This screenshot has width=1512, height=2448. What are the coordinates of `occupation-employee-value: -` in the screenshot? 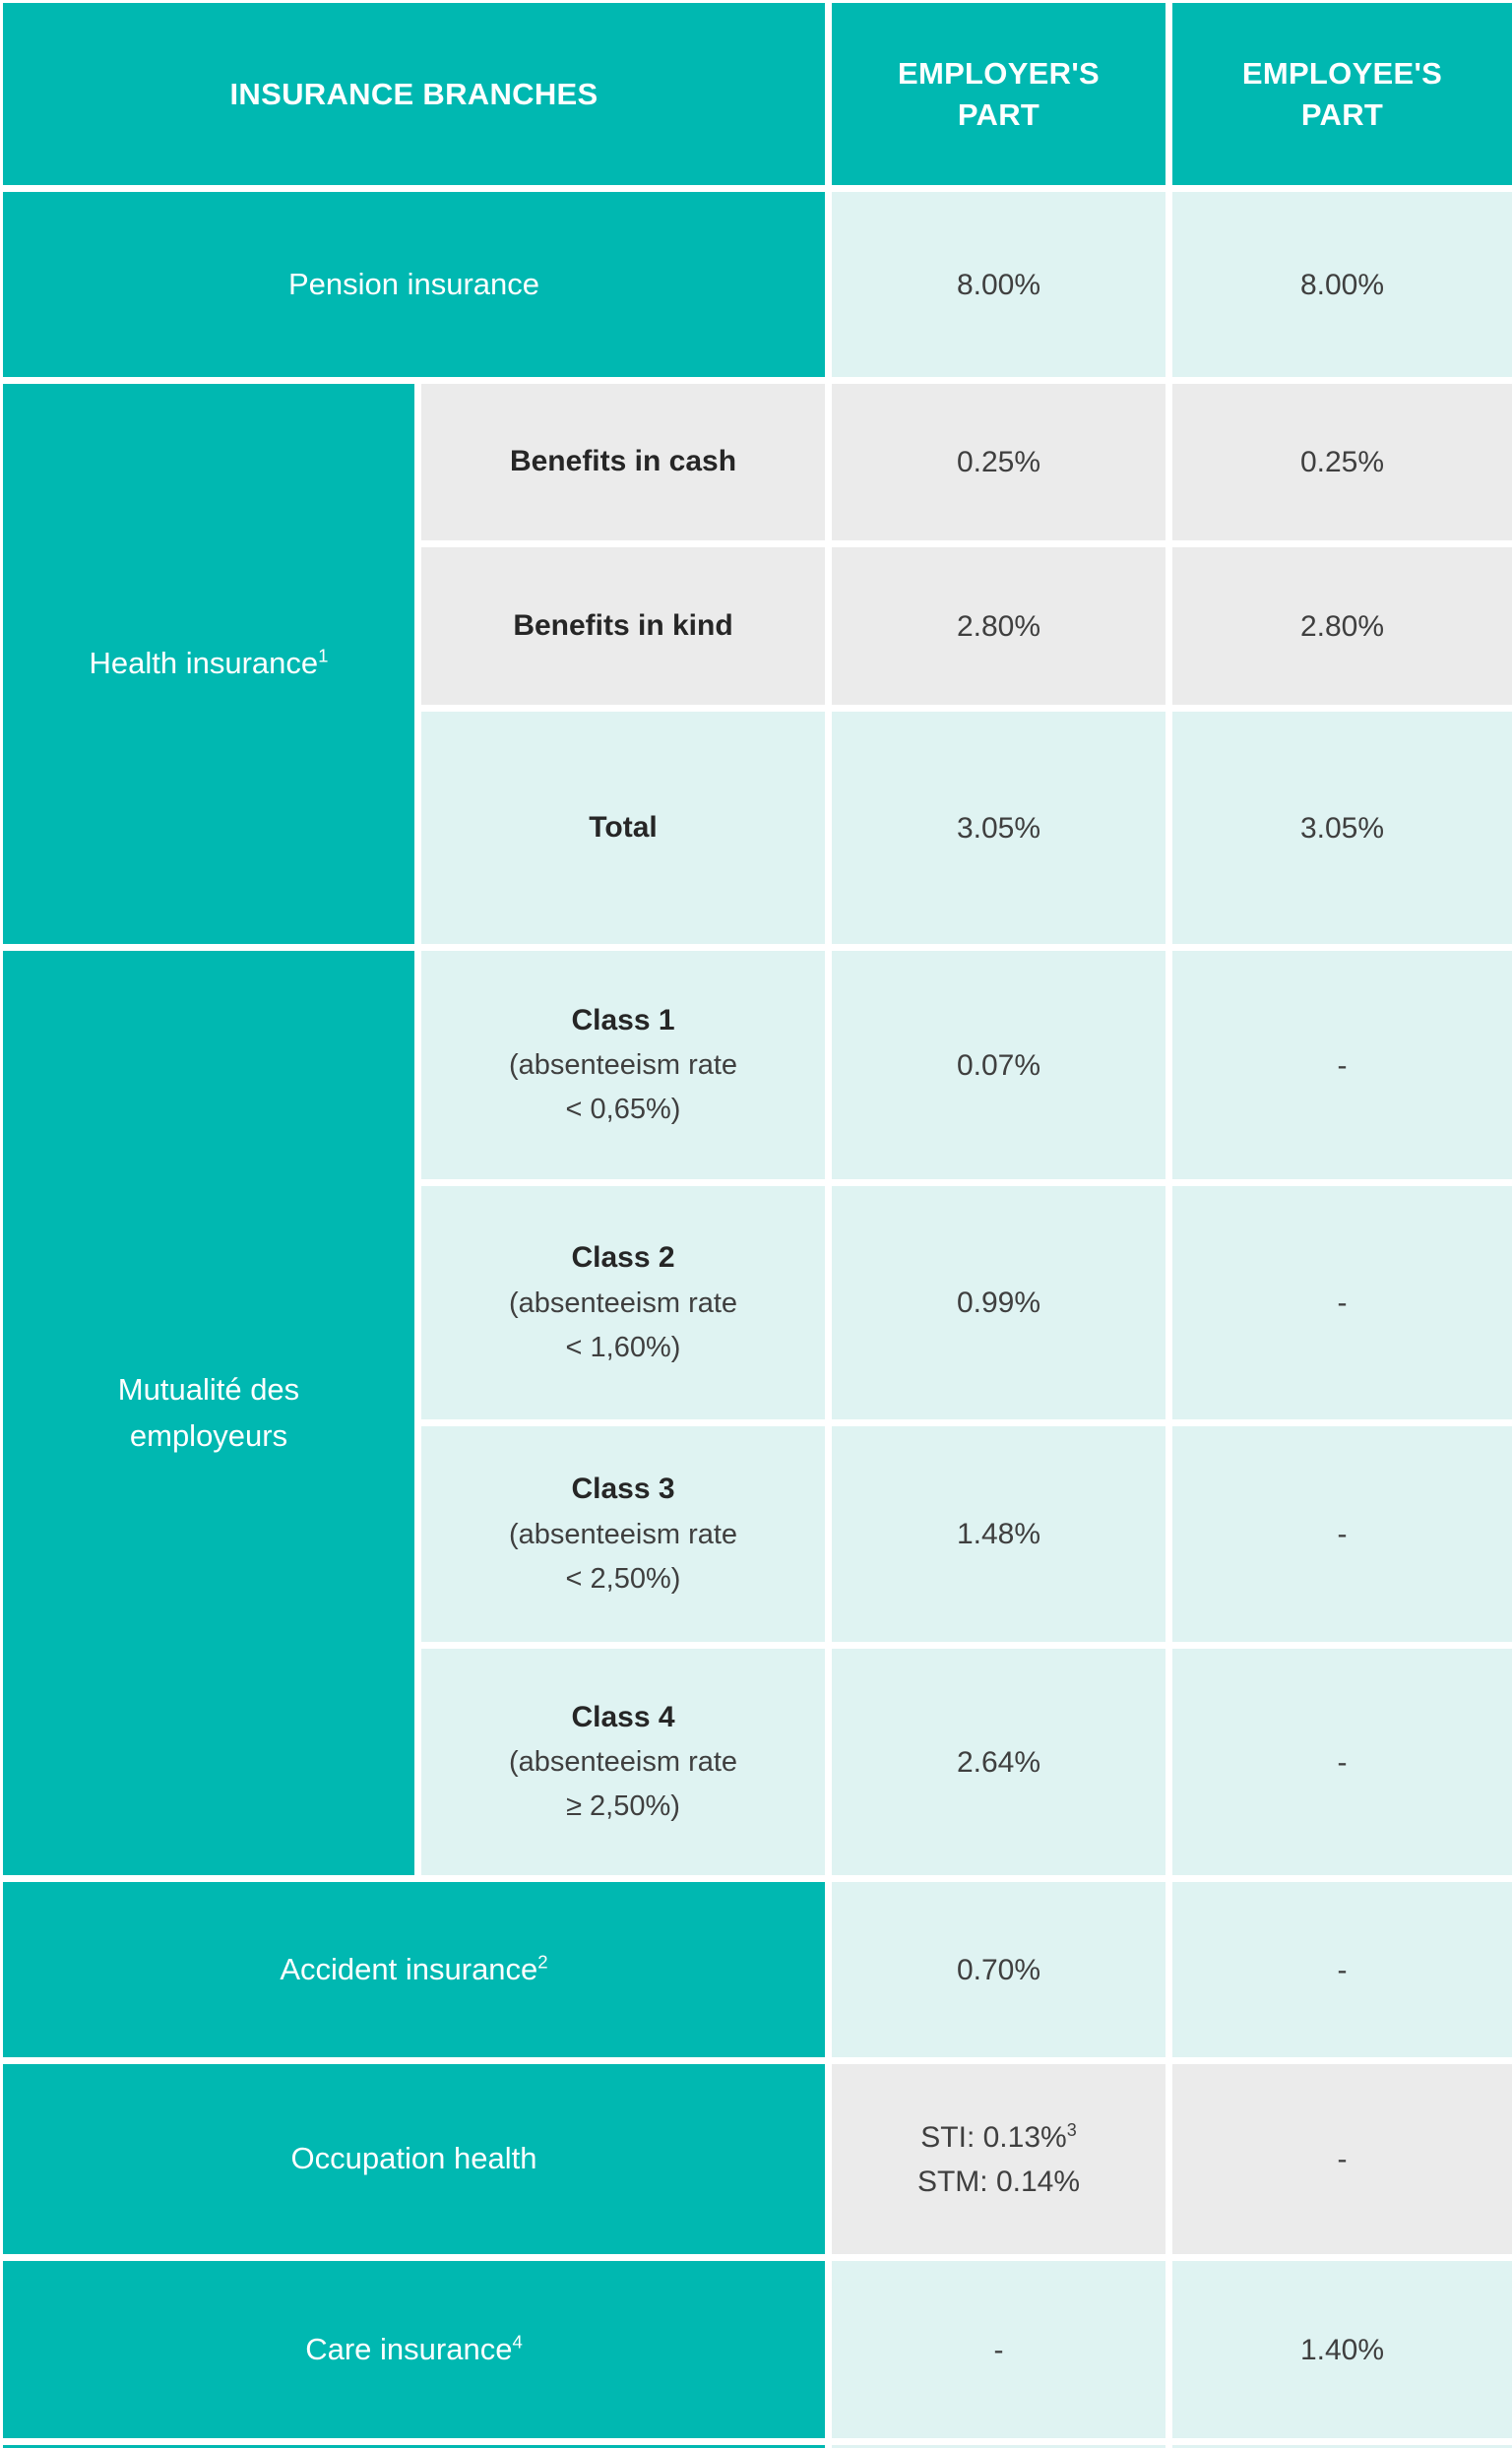 It's located at (1342, 2159).